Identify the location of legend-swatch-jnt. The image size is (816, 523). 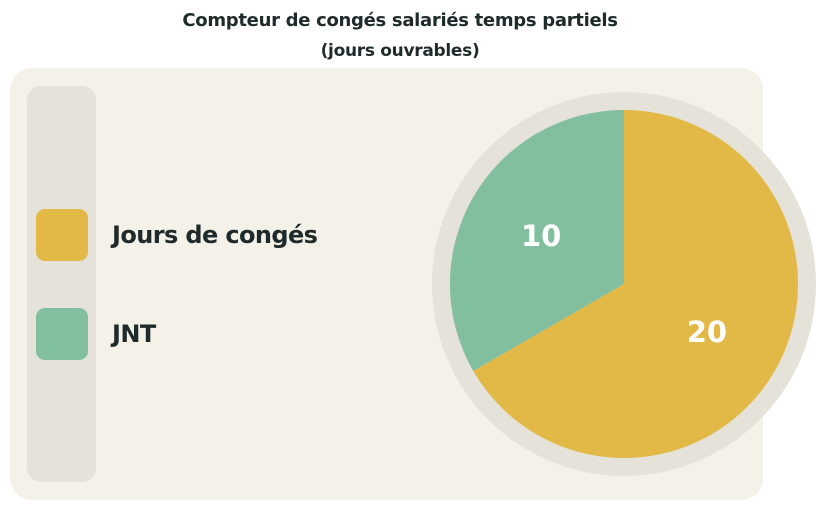
(62, 334).